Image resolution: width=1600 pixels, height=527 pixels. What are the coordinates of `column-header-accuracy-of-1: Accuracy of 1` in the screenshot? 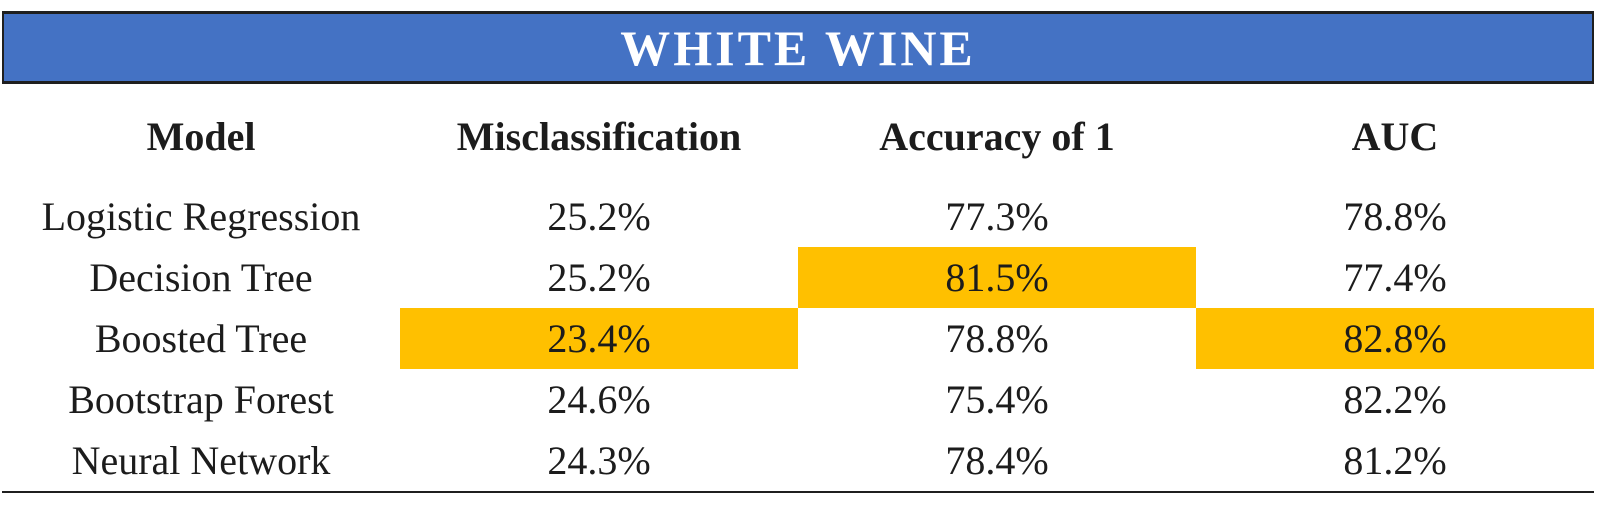 It's located at (997, 136).